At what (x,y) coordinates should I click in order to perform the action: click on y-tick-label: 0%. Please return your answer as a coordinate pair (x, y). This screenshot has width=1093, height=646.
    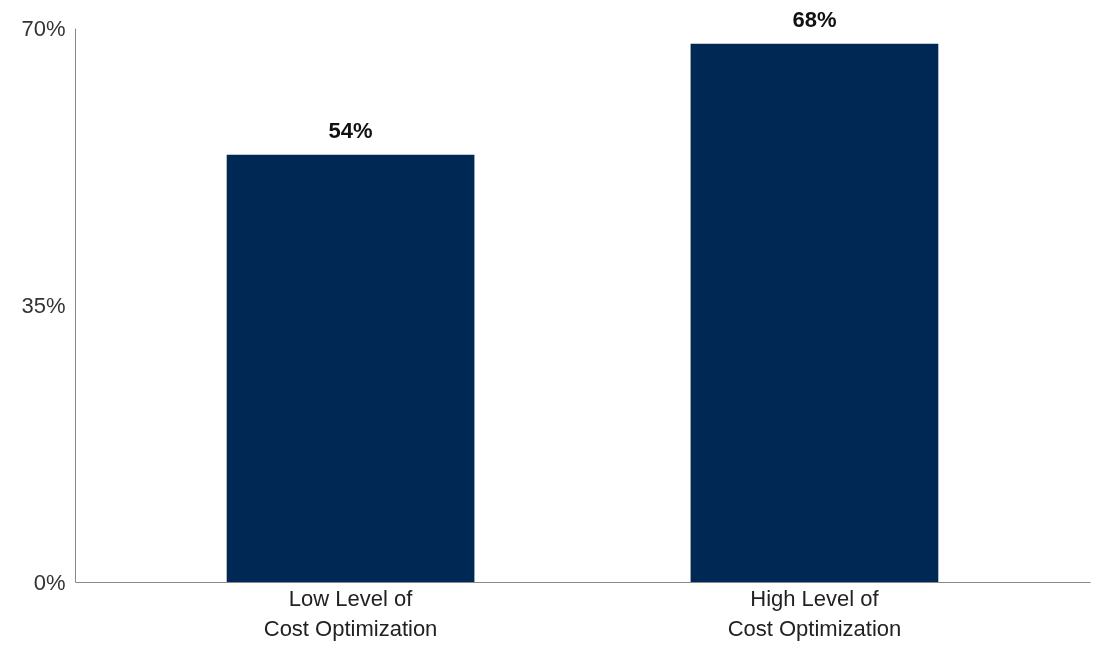
    Looking at the image, I should click on (49, 582).